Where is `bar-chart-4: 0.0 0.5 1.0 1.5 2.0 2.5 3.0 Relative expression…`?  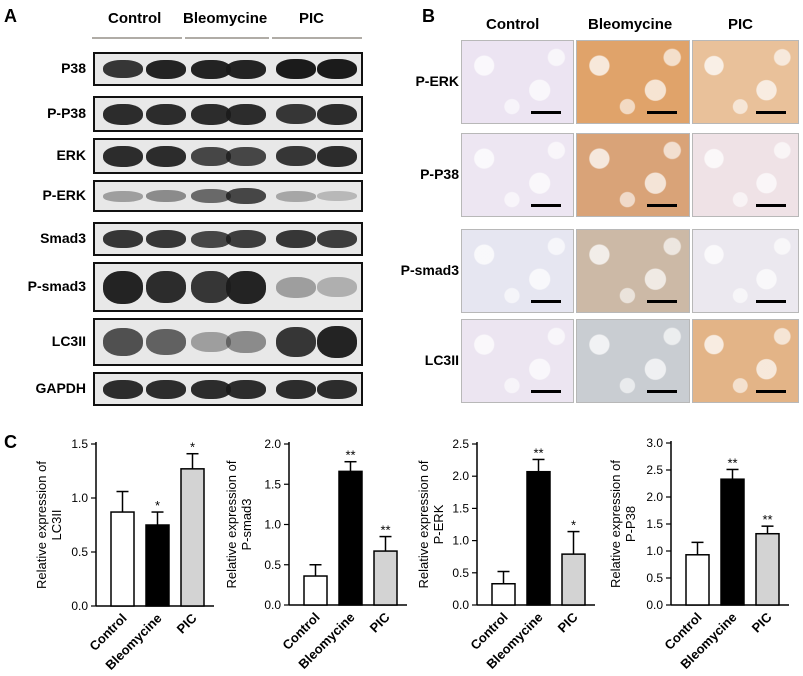
bar-chart-4: 0.0 0.5 1.0 1.5 2.0 2.5 3.0 Relative expression… is located at coordinates (698, 554).